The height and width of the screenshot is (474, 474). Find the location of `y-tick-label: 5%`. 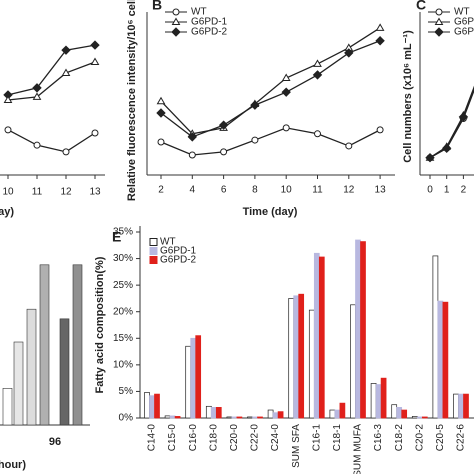

y-tick-label: 5% is located at coordinates (126, 391).